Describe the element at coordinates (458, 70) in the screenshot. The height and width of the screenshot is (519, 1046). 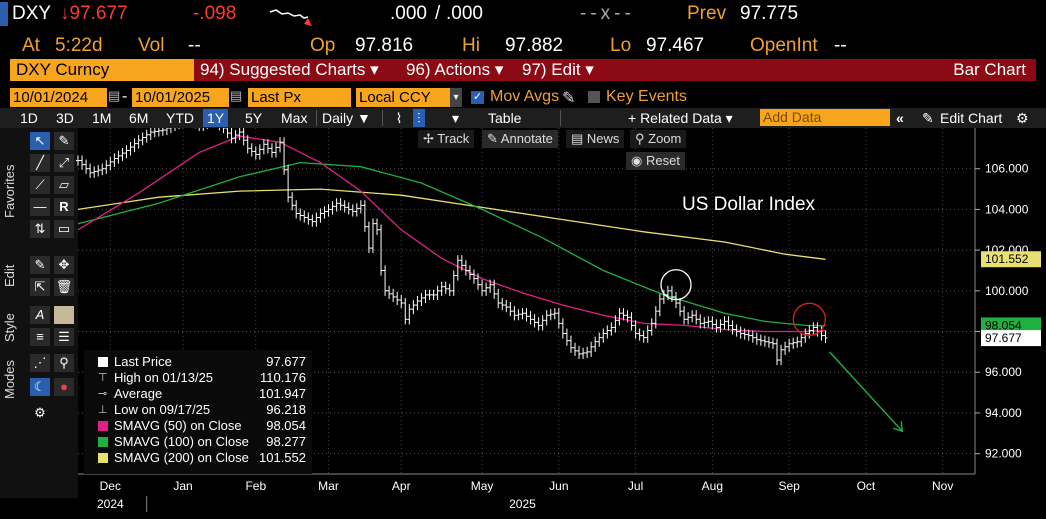
I see `actions-menu: 96) Actions ▾` at that location.